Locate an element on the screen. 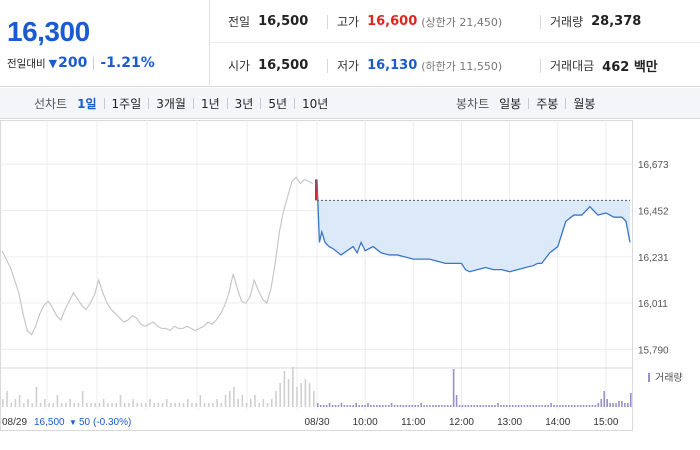 Image resolution: width=700 pixels, height=450 pixels. stat-open: 시가 16,500 is located at coordinates (268, 65).